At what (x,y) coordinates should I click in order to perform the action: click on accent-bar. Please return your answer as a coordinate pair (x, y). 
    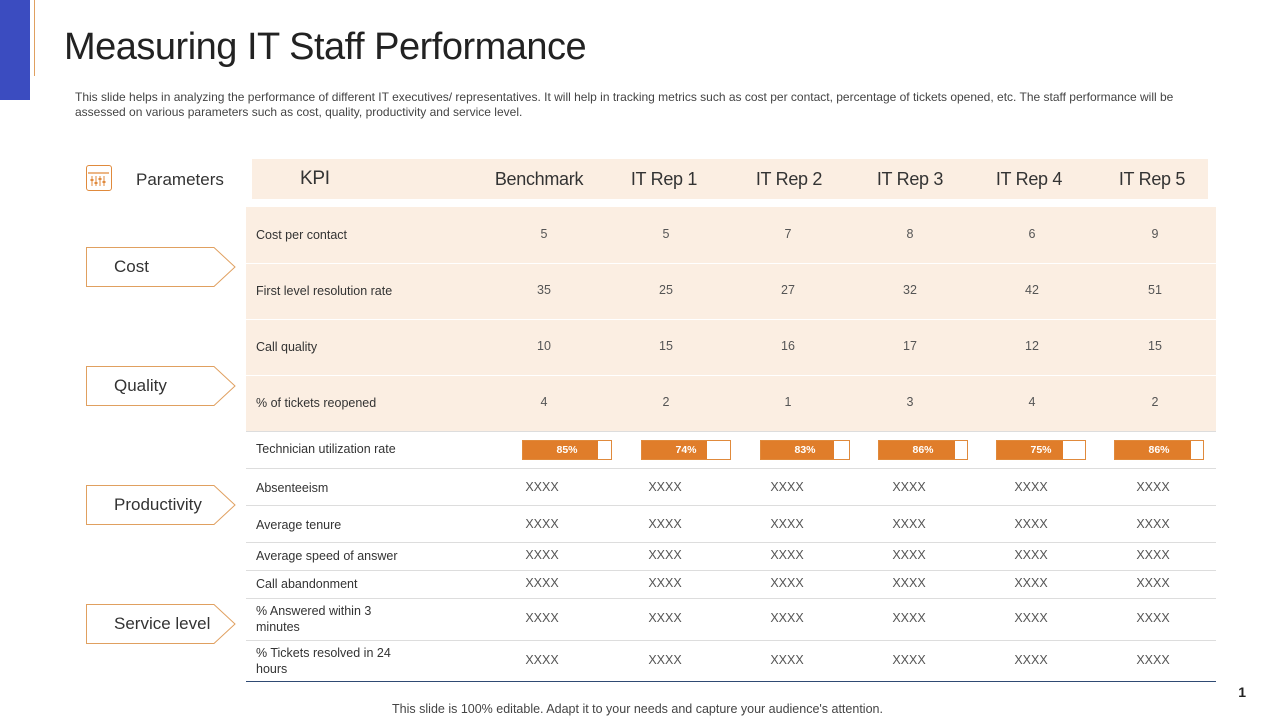
    Looking at the image, I should click on (15, 50).